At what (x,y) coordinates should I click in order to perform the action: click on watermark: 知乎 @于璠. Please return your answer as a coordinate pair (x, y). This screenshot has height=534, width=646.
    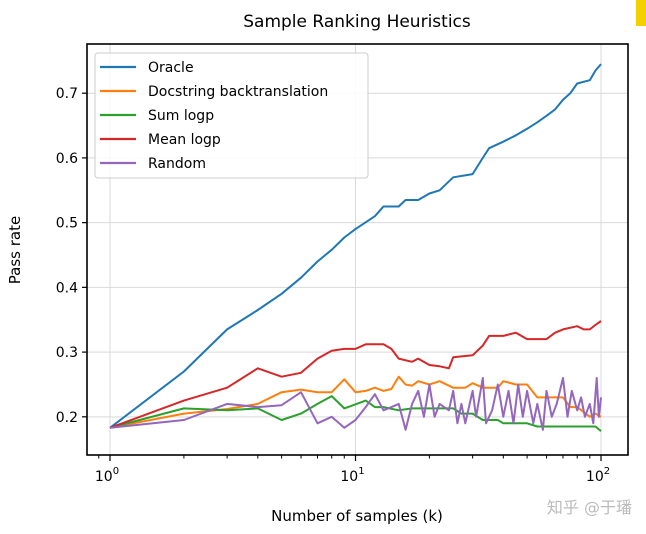
    Looking at the image, I should click on (589, 507).